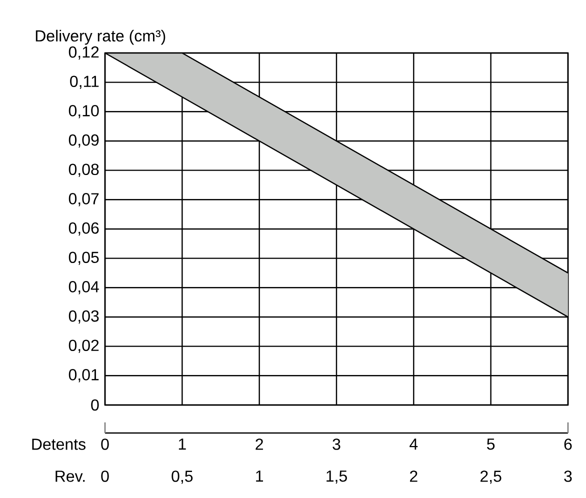  What do you see at coordinates (259, 476) in the screenshot?
I see `x2-tick-label: 1` at bounding box center [259, 476].